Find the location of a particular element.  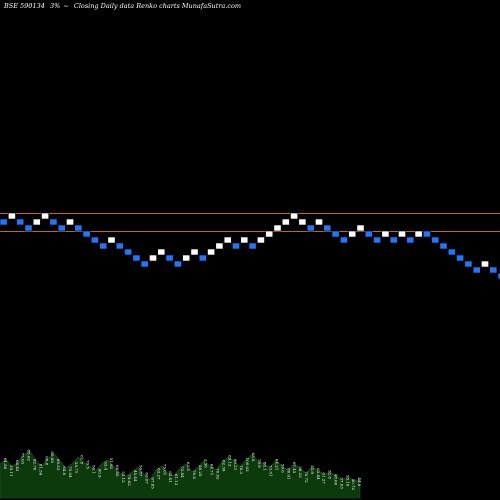

volume-label: 55.11 is located at coordinates (11, 470).